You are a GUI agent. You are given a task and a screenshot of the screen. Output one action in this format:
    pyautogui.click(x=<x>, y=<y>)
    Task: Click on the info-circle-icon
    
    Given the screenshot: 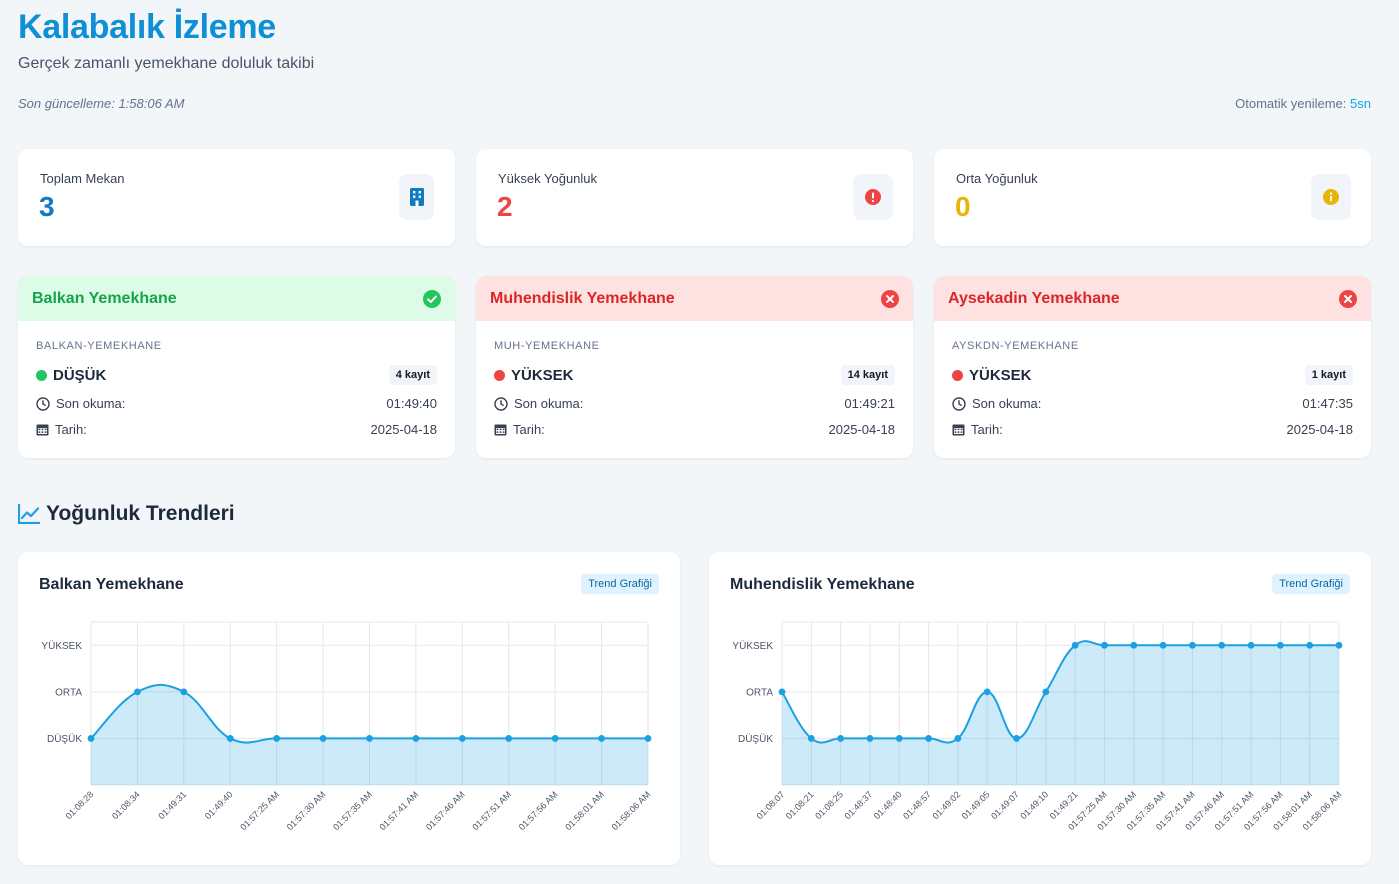 What is the action you would take?
    pyautogui.click(x=1331, y=197)
    